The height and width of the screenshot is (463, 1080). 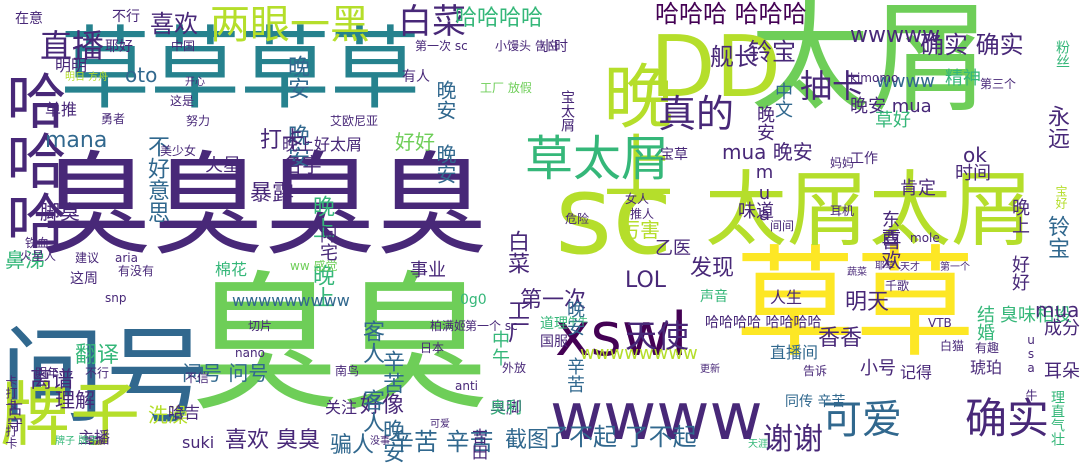 I want to click on word: 永远, so click(x=1056, y=127).